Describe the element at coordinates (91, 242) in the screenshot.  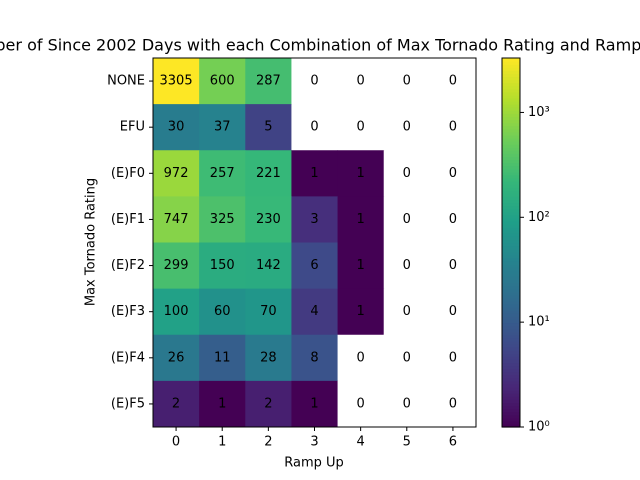
I see `y-axis-label: Max Tornado Rating` at that location.